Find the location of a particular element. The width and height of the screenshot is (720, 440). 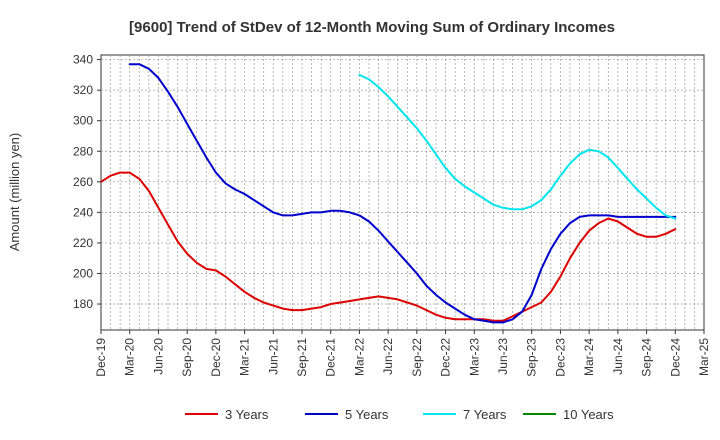

legend: 3 Years 5 Years 7 Years 10 Years is located at coordinates (399, 414).